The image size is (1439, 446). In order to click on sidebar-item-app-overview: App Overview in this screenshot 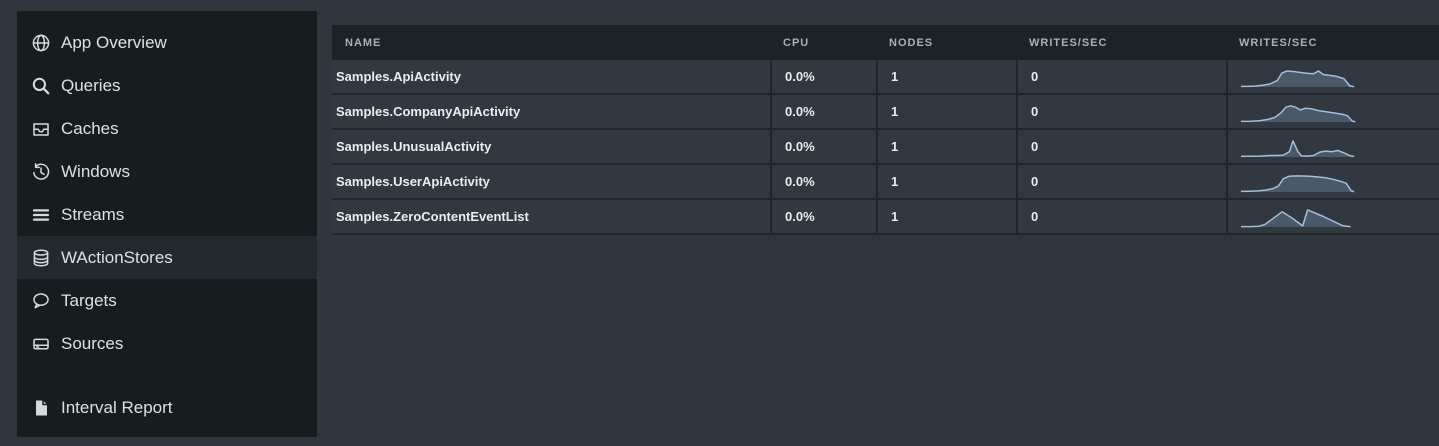, I will do `click(167, 42)`.